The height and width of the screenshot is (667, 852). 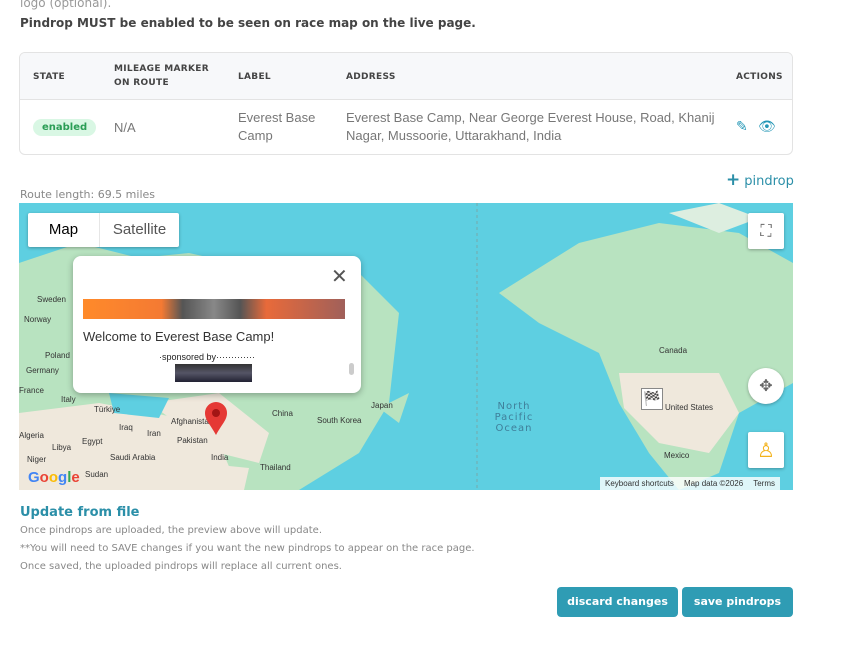 I want to click on map-label: Afghanistan, so click(x=192, y=421).